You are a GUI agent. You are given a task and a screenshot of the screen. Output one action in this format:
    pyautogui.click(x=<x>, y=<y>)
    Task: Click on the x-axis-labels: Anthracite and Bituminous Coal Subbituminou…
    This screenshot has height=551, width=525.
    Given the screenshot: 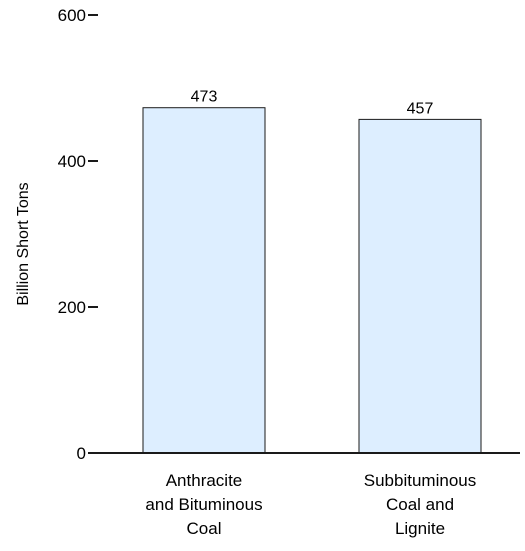 What is the action you would take?
    pyautogui.click(x=310, y=504)
    